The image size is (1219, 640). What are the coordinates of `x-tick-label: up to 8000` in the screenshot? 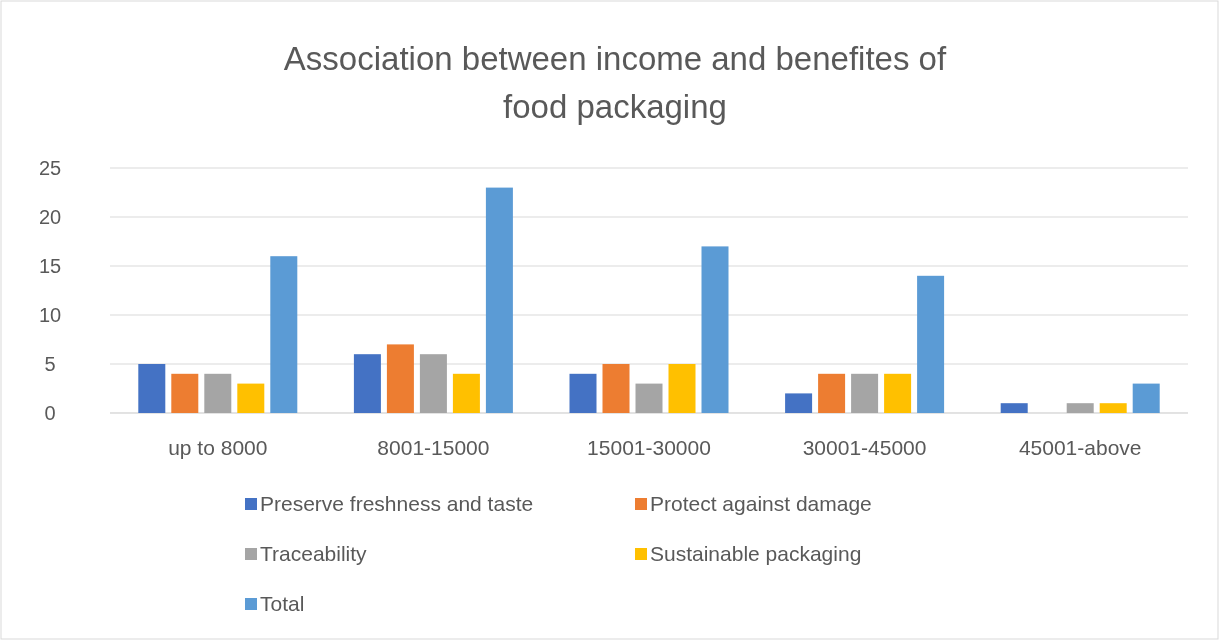 It's located at (218, 447).